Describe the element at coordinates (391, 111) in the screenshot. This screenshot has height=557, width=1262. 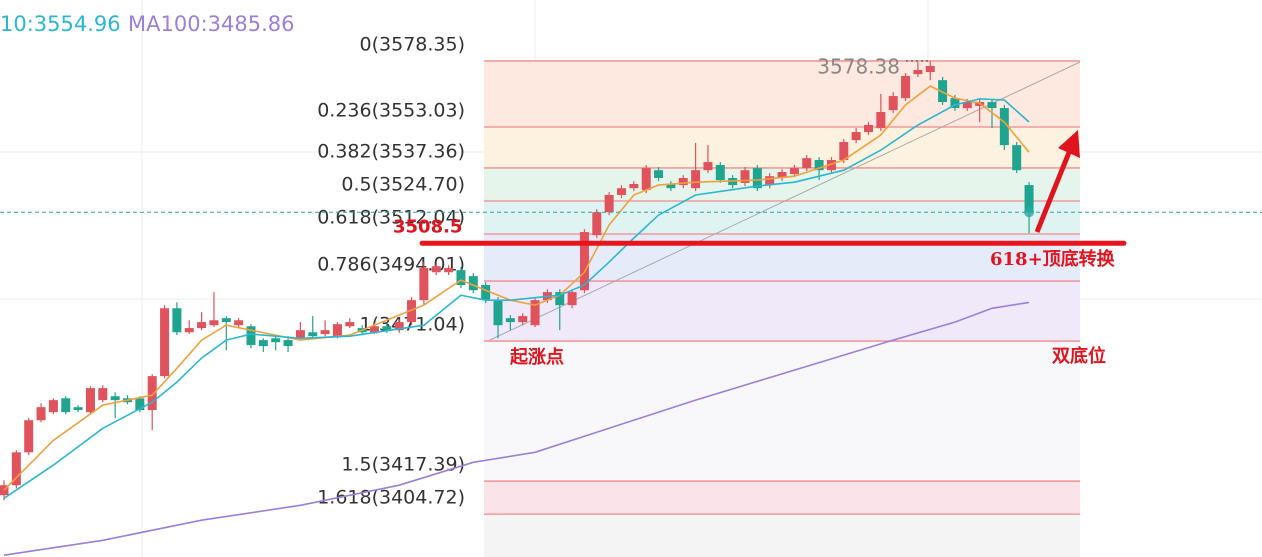
I see `fib-label: 0.236(3553.03)` at that location.